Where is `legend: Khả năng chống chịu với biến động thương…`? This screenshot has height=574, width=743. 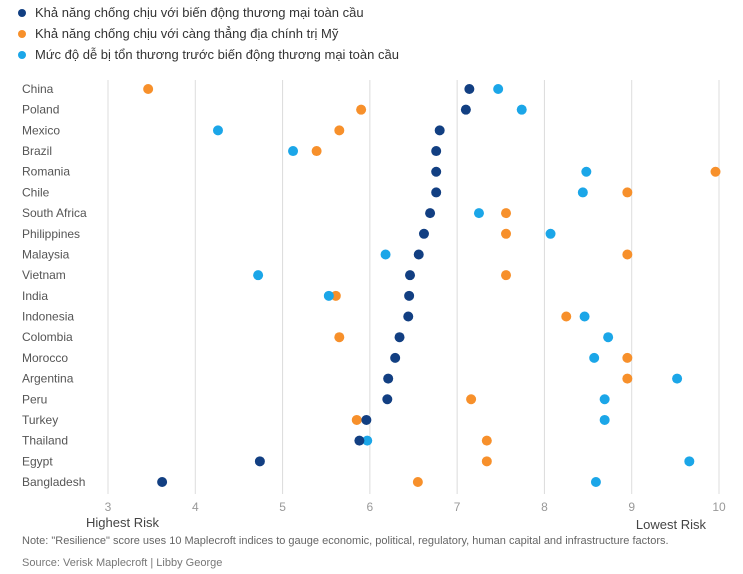
legend: Khả năng chống chịu với biến động thương… is located at coordinates (208, 33).